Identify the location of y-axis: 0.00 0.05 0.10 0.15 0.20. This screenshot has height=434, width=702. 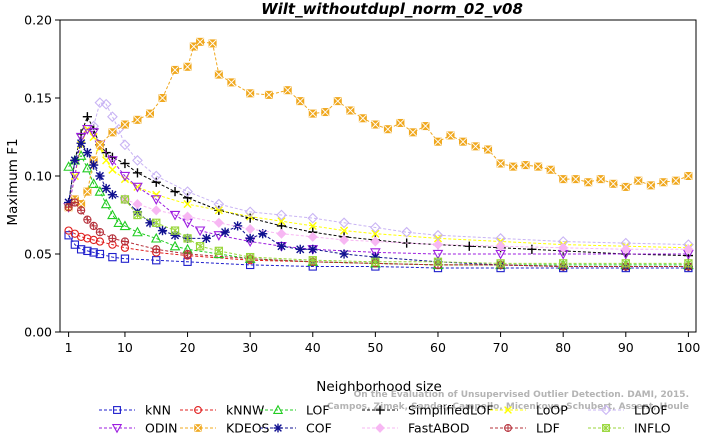
(42, 176).